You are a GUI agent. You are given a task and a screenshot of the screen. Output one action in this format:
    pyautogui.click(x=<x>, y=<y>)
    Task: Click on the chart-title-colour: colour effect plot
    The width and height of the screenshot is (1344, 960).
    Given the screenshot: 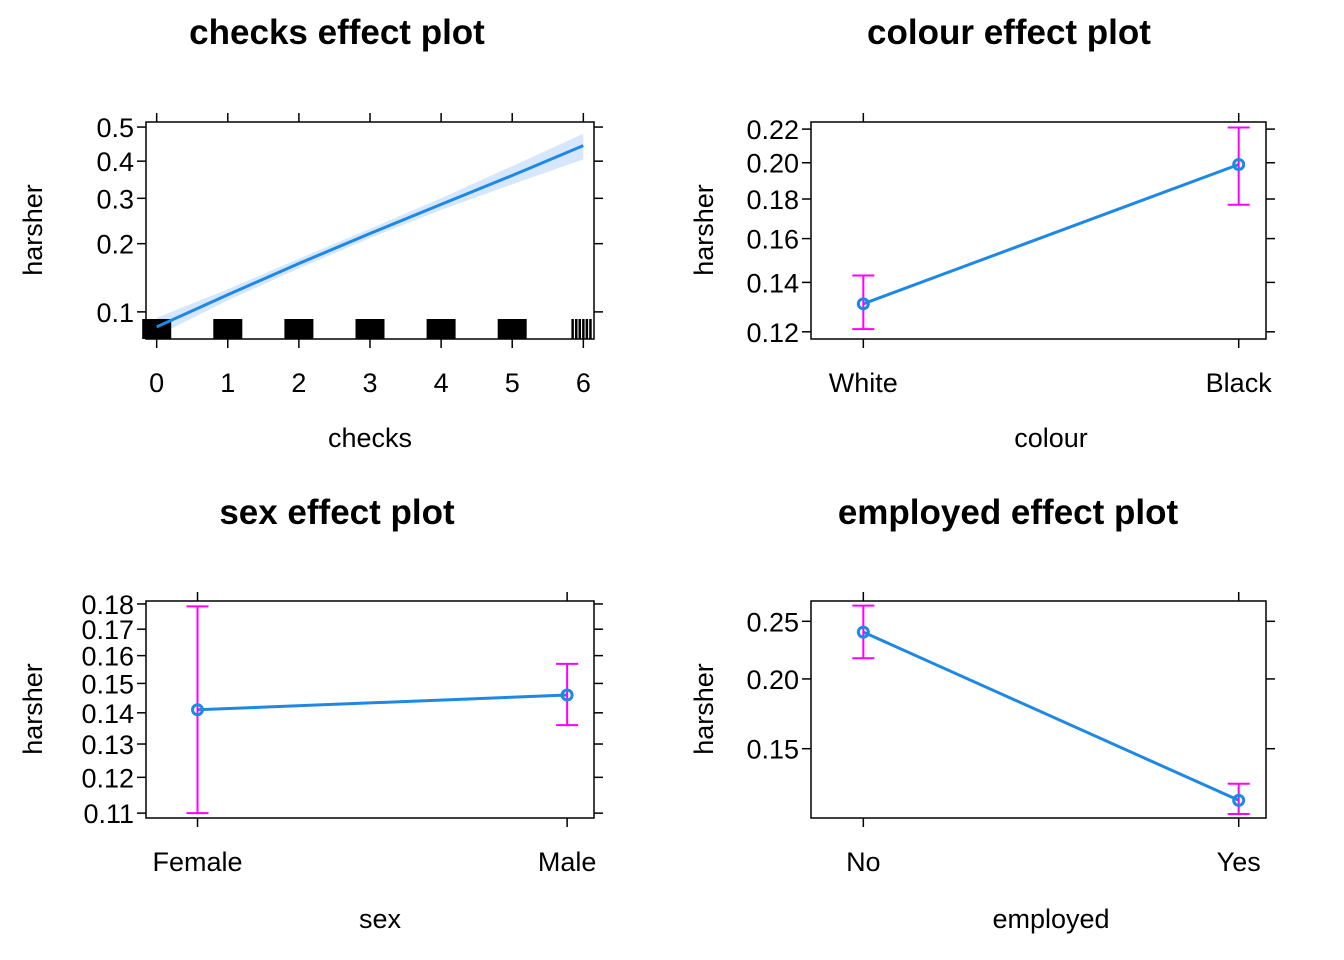 What is the action you would take?
    pyautogui.click(x=1009, y=32)
    